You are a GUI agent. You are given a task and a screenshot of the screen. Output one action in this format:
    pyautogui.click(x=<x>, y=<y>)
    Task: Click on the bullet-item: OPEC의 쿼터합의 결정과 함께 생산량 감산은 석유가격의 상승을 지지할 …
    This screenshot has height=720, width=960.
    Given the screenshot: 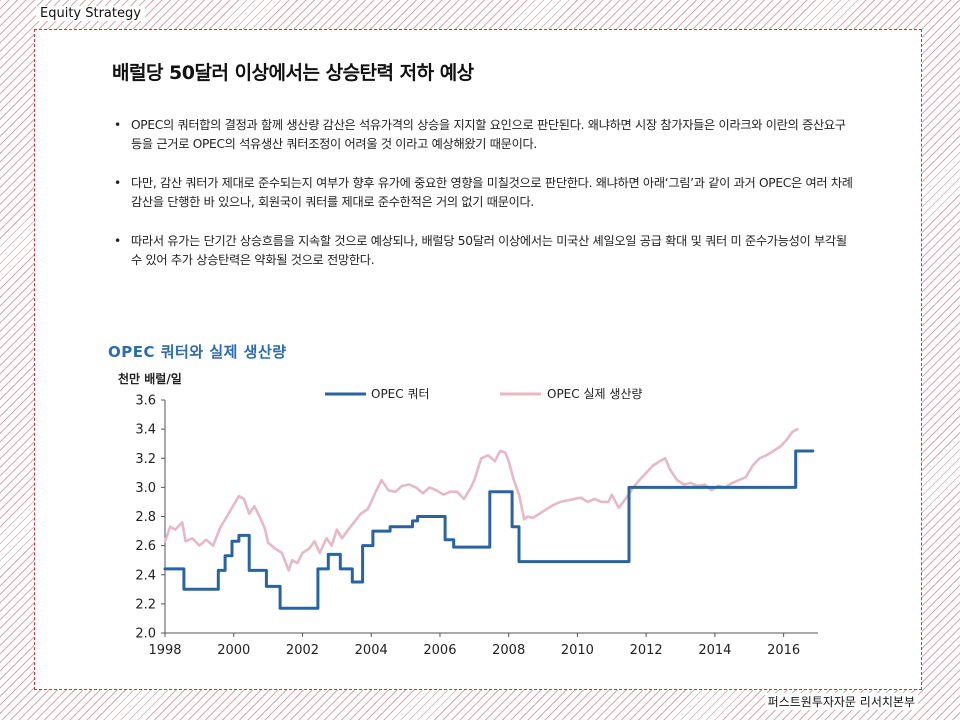 What is the action you would take?
    pyautogui.click(x=484, y=135)
    